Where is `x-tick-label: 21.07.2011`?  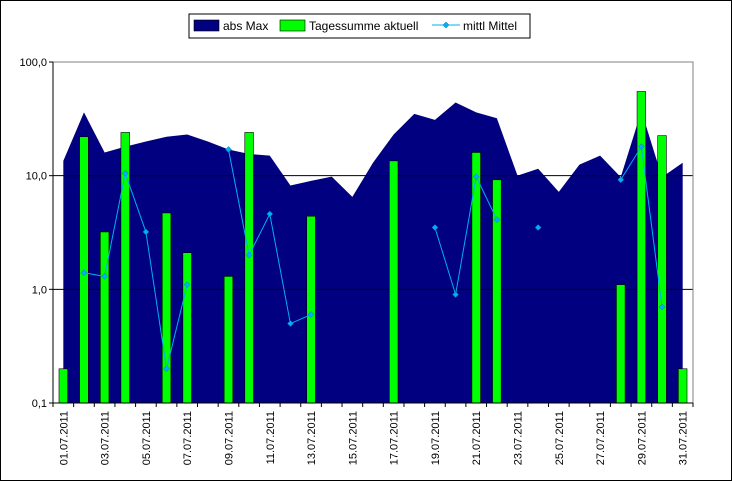
x-tick-label: 21.07.2011 is located at coordinates (477, 438).